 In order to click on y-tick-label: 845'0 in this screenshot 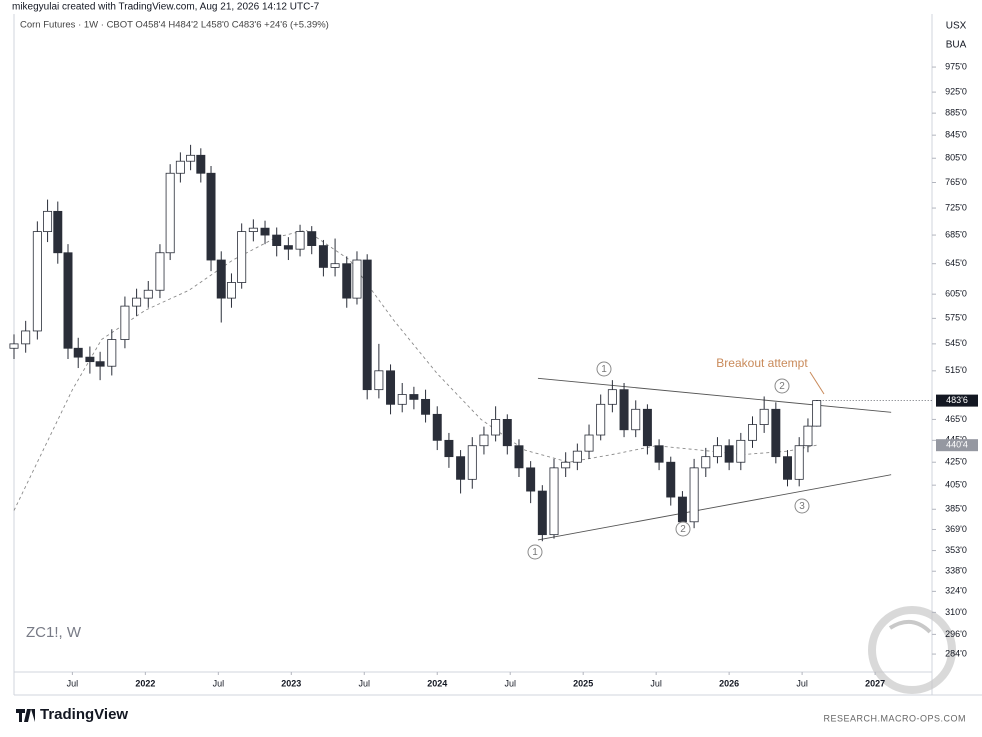, I will do `click(956, 135)`.